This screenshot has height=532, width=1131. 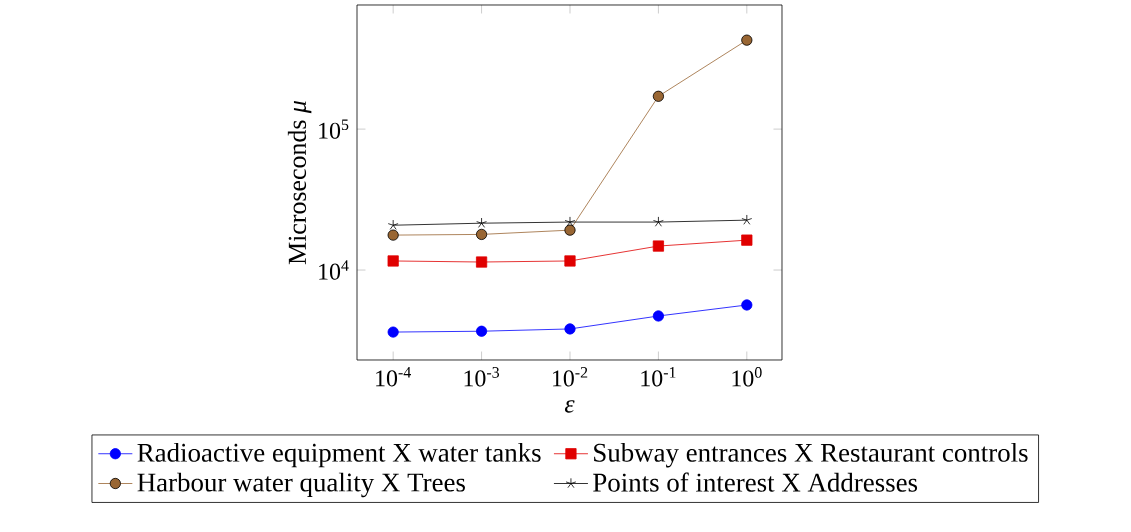 What do you see at coordinates (339, 455) in the screenshot?
I see `legend-label: Radioactive equipment X water tanks` at bounding box center [339, 455].